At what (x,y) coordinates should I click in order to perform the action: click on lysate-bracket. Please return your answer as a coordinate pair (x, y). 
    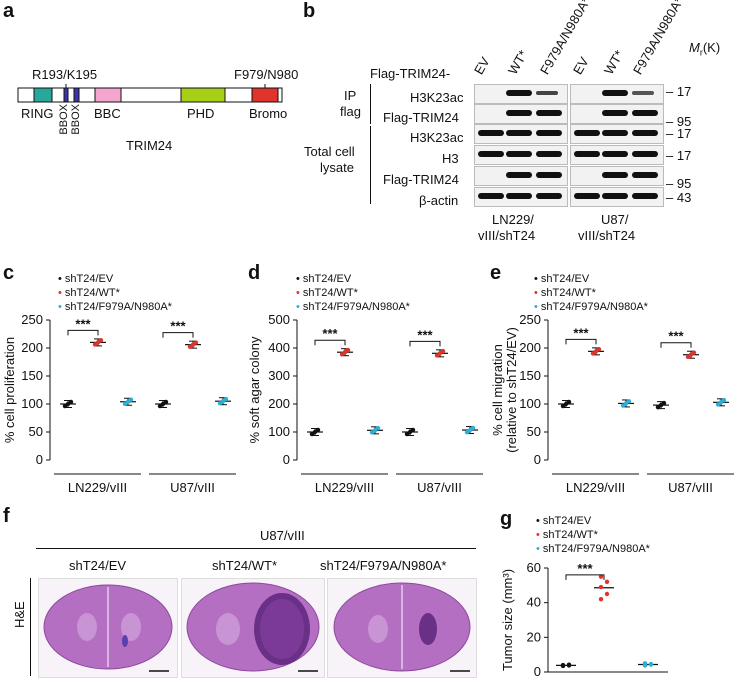
    Looking at the image, I should click on (370, 165).